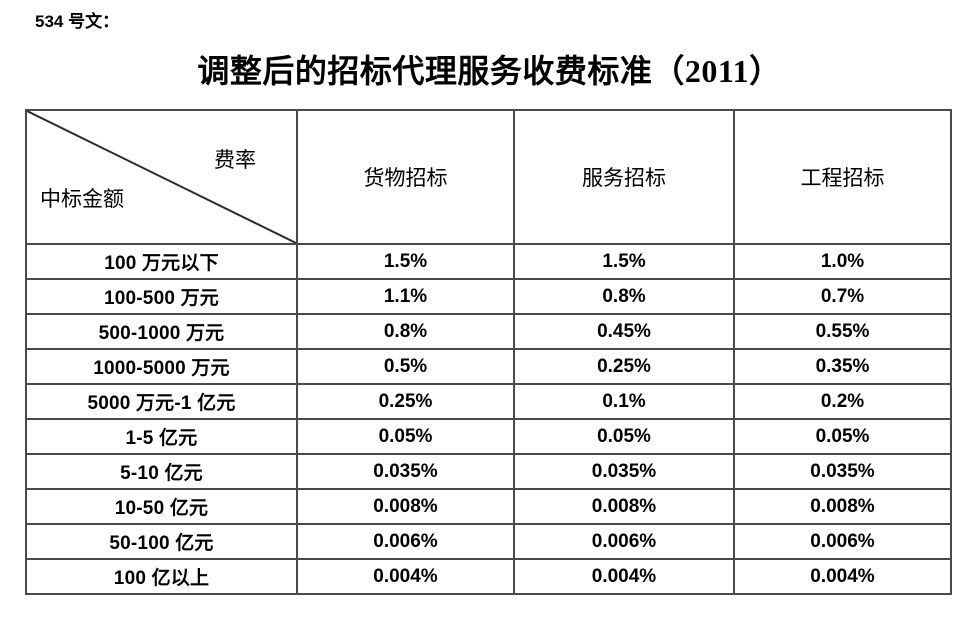 Image resolution: width=979 pixels, height=629 pixels. What do you see at coordinates (161, 331) in the screenshot?
I see `row-label-amount-range: 500-1000 万元` at bounding box center [161, 331].